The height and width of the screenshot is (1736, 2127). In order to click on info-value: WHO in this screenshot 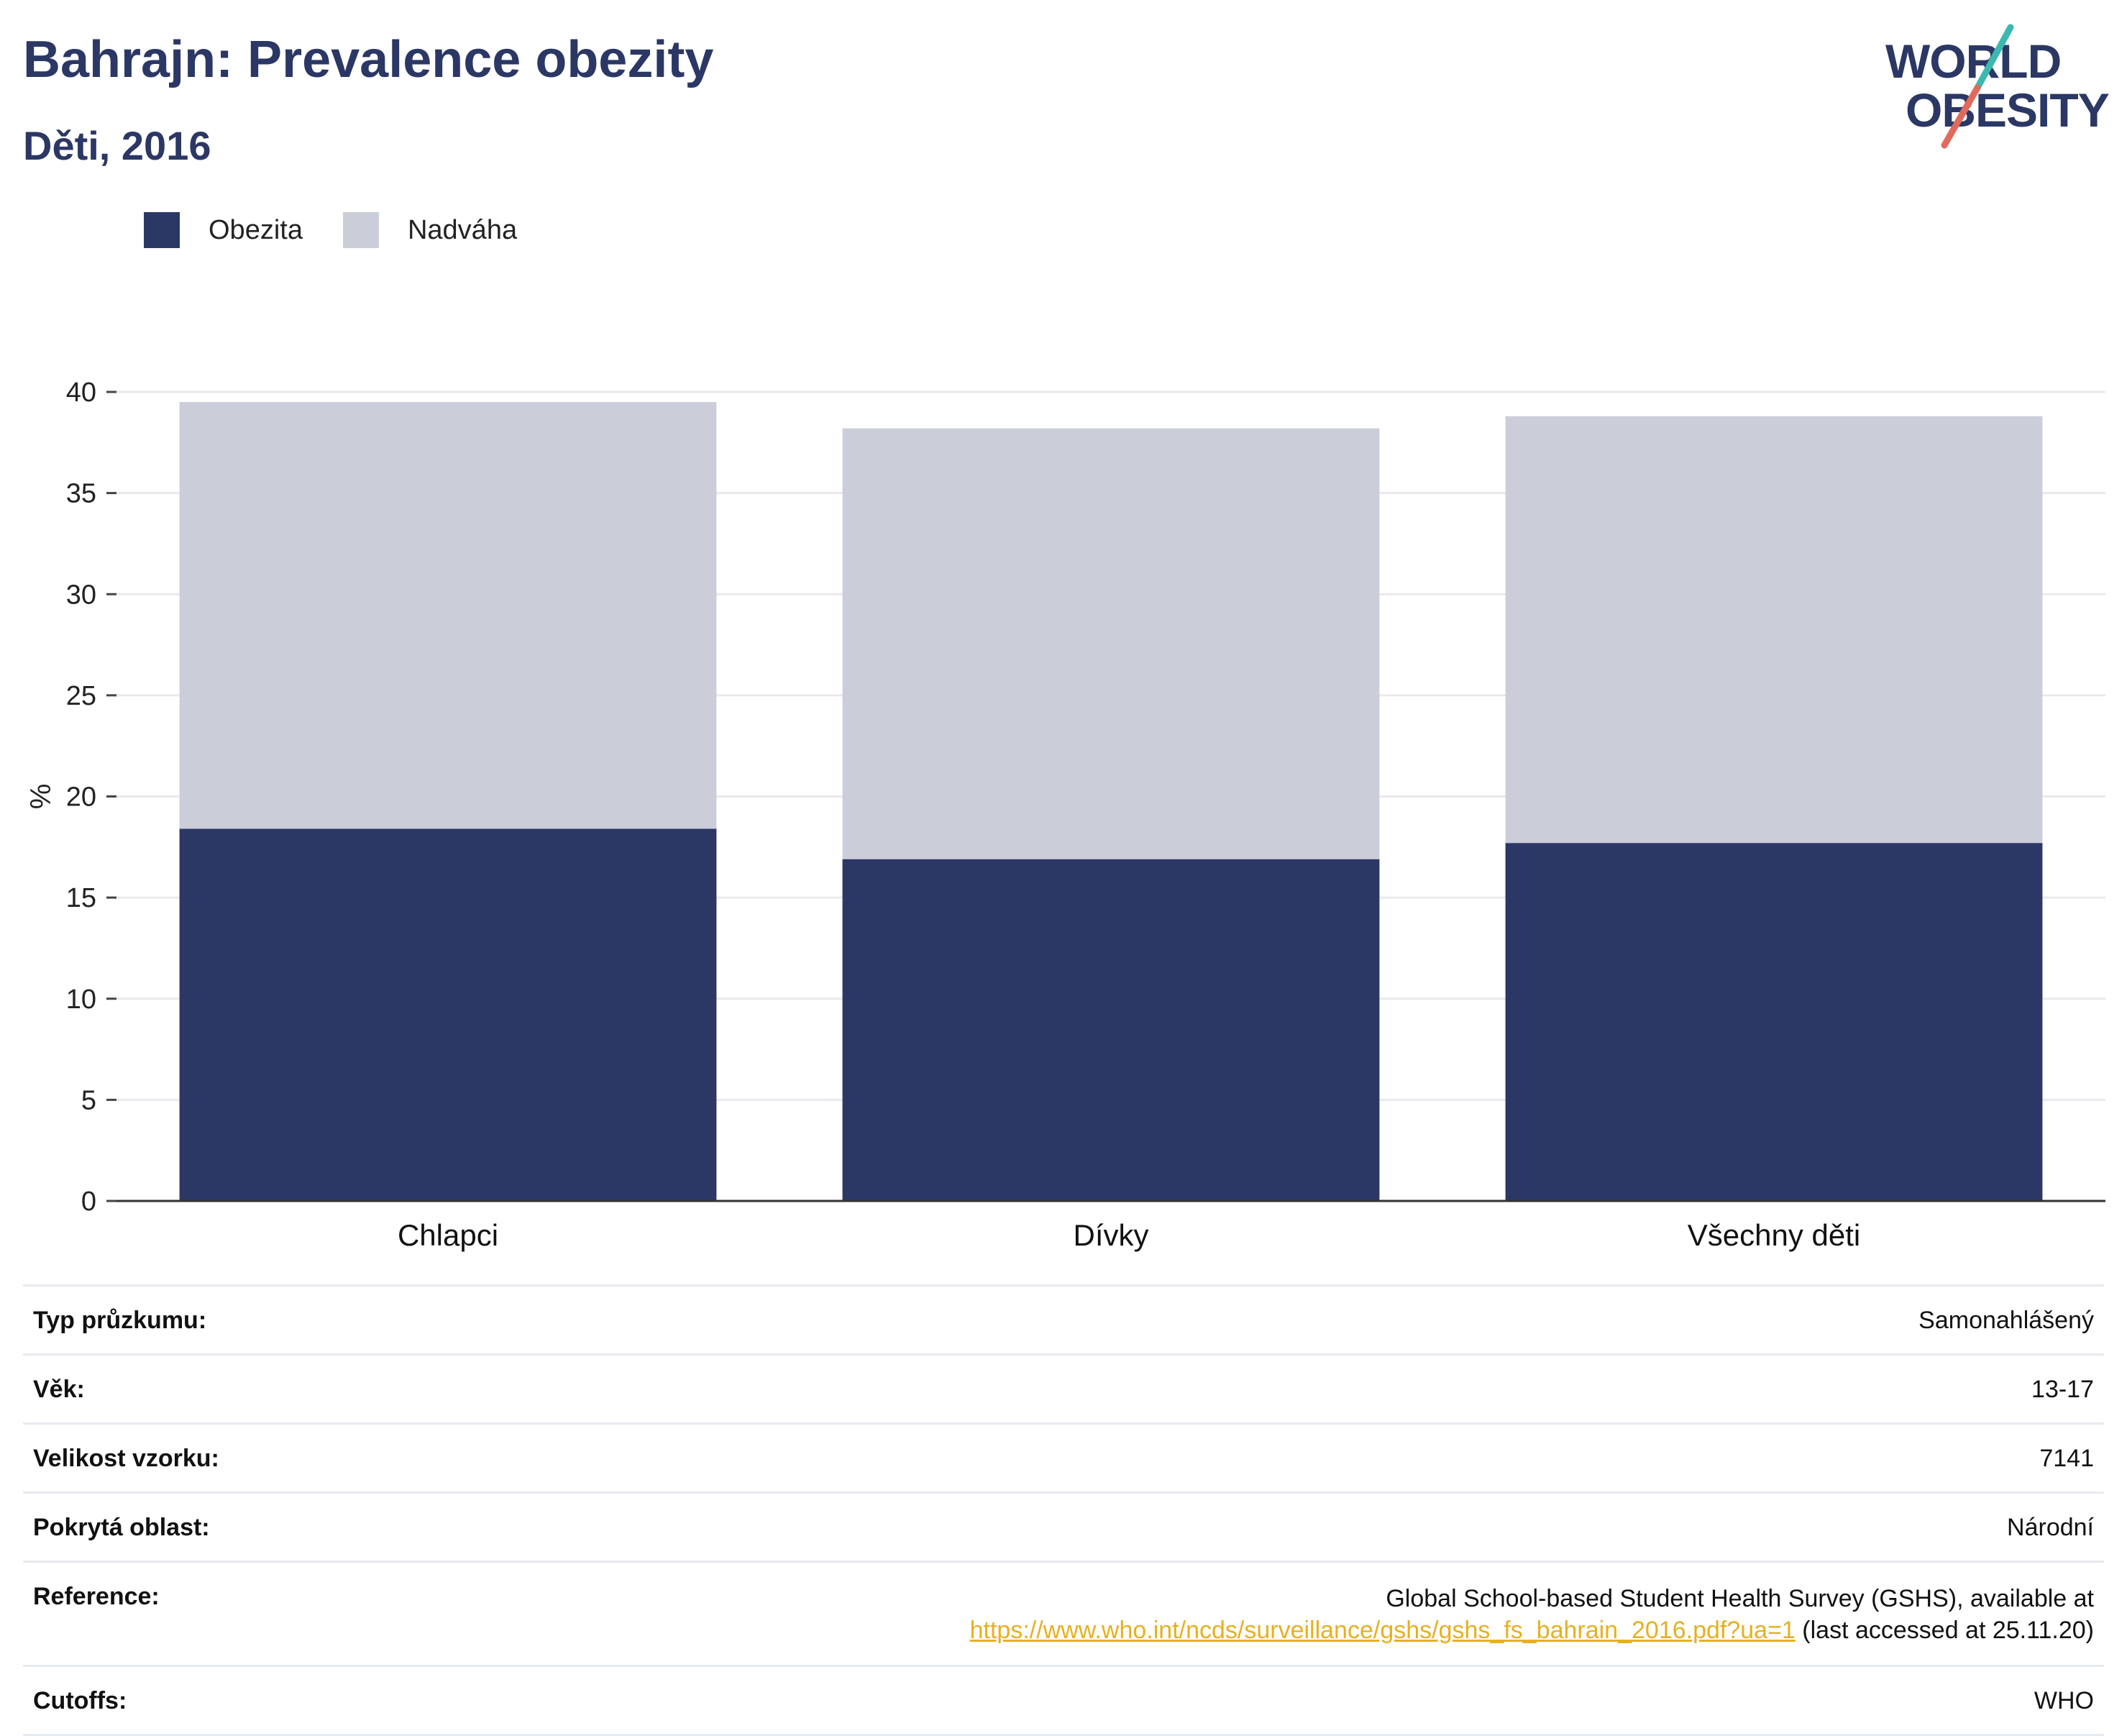, I will do `click(2064, 1700)`.